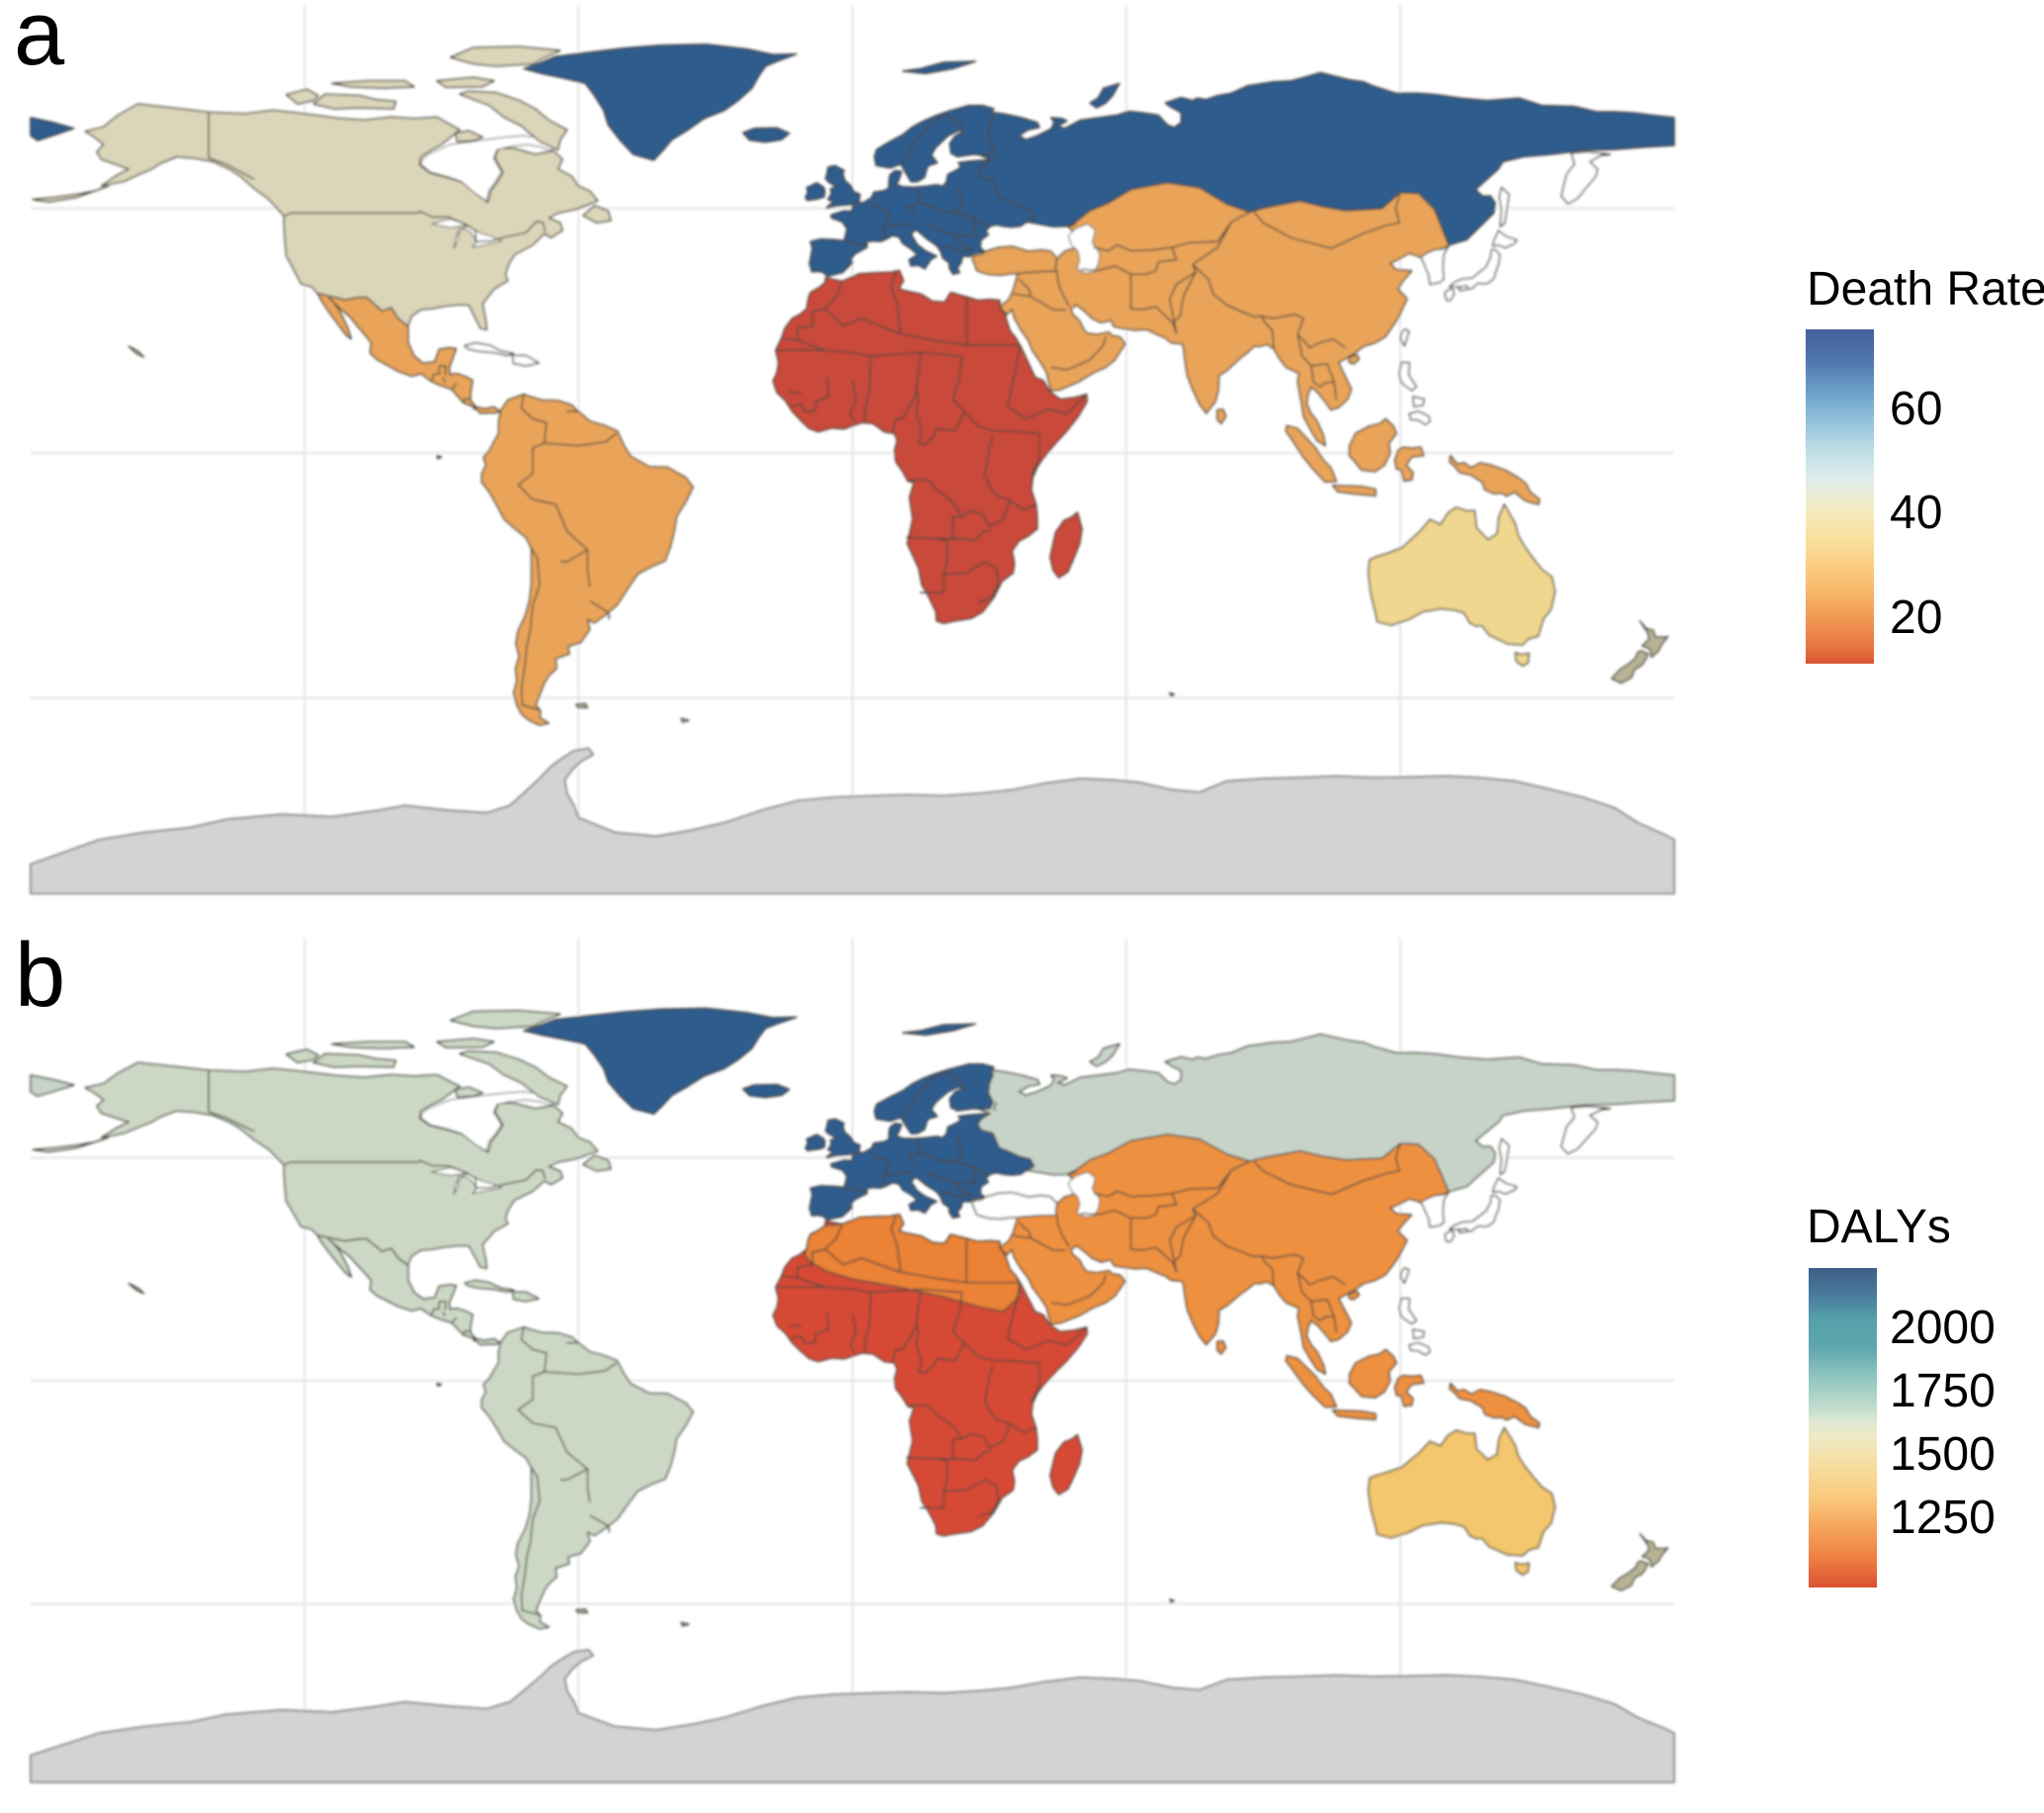 The image size is (2044, 1813). What do you see at coordinates (1879, 1227) in the screenshot?
I see `svg-text: DALYs` at bounding box center [1879, 1227].